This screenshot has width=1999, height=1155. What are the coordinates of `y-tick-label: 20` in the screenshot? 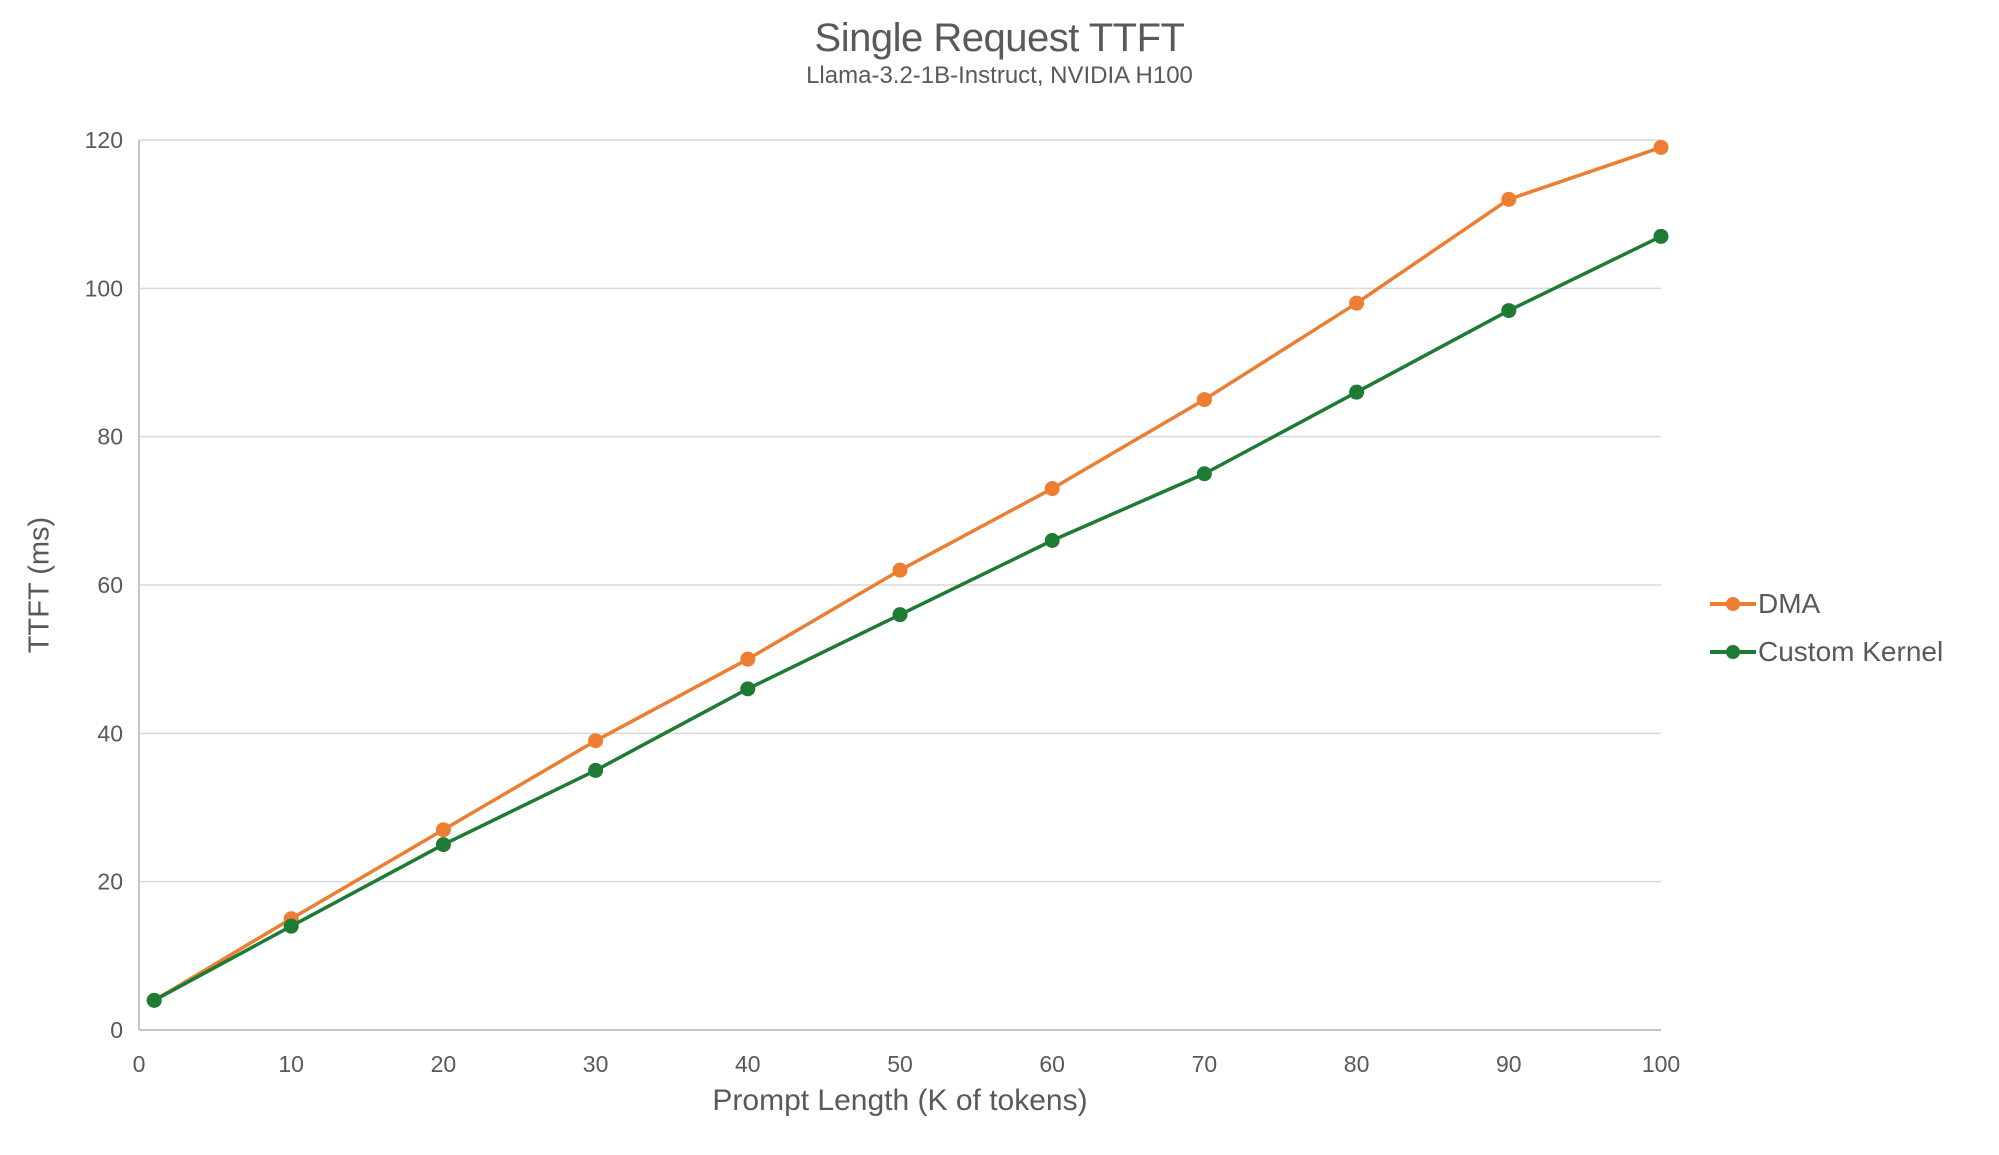 It's located at (110, 882).